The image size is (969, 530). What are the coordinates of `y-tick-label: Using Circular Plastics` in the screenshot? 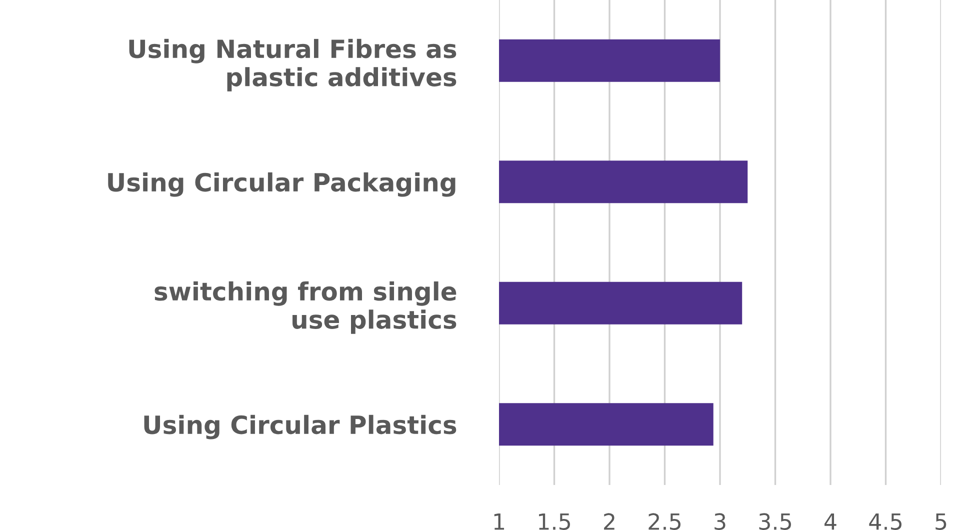 It's located at (300, 427).